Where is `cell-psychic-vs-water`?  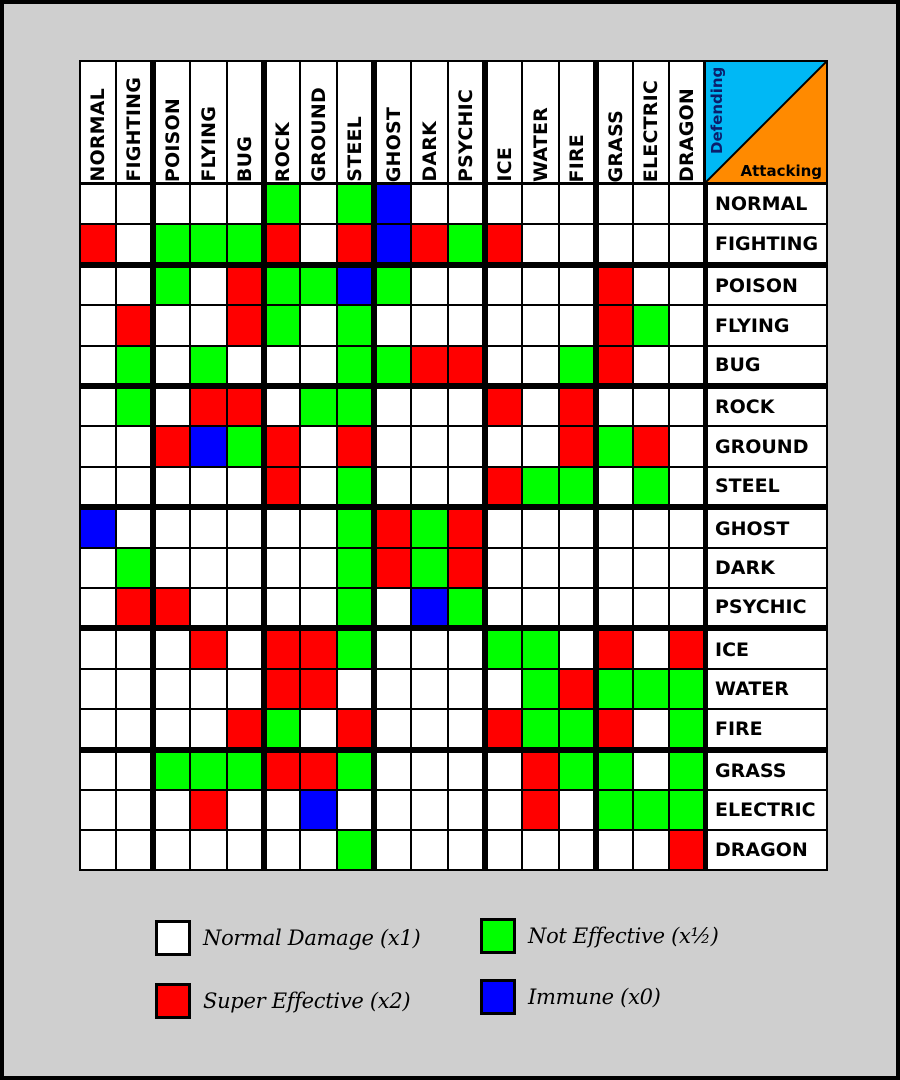 cell-psychic-vs-water is located at coordinates (540, 607).